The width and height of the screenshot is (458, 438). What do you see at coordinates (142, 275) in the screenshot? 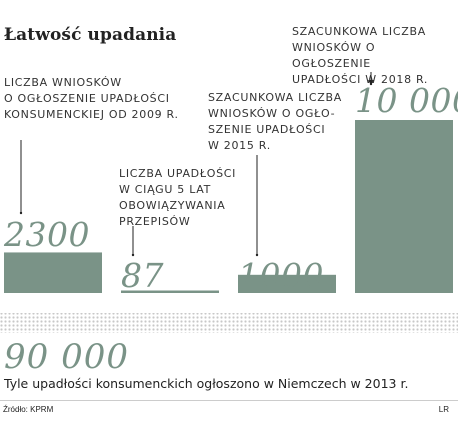
I see `bar-value-1: 87` at bounding box center [142, 275].